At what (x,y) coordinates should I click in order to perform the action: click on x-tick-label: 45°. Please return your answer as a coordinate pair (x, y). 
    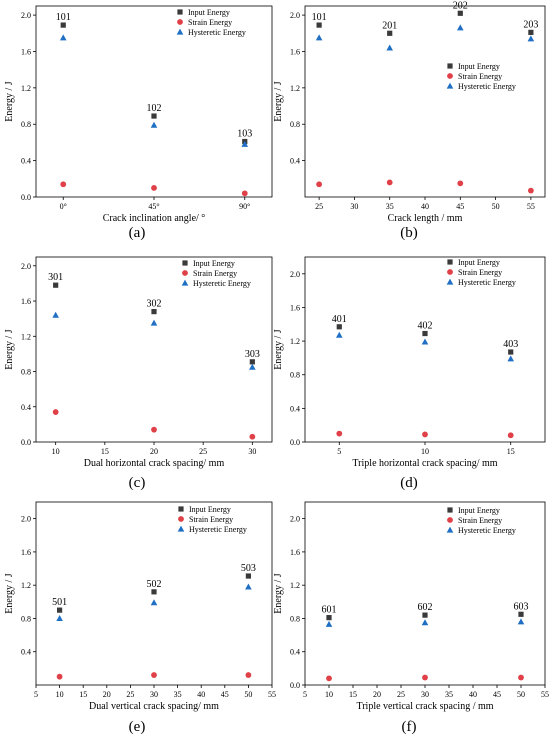
    Looking at the image, I should click on (153, 206).